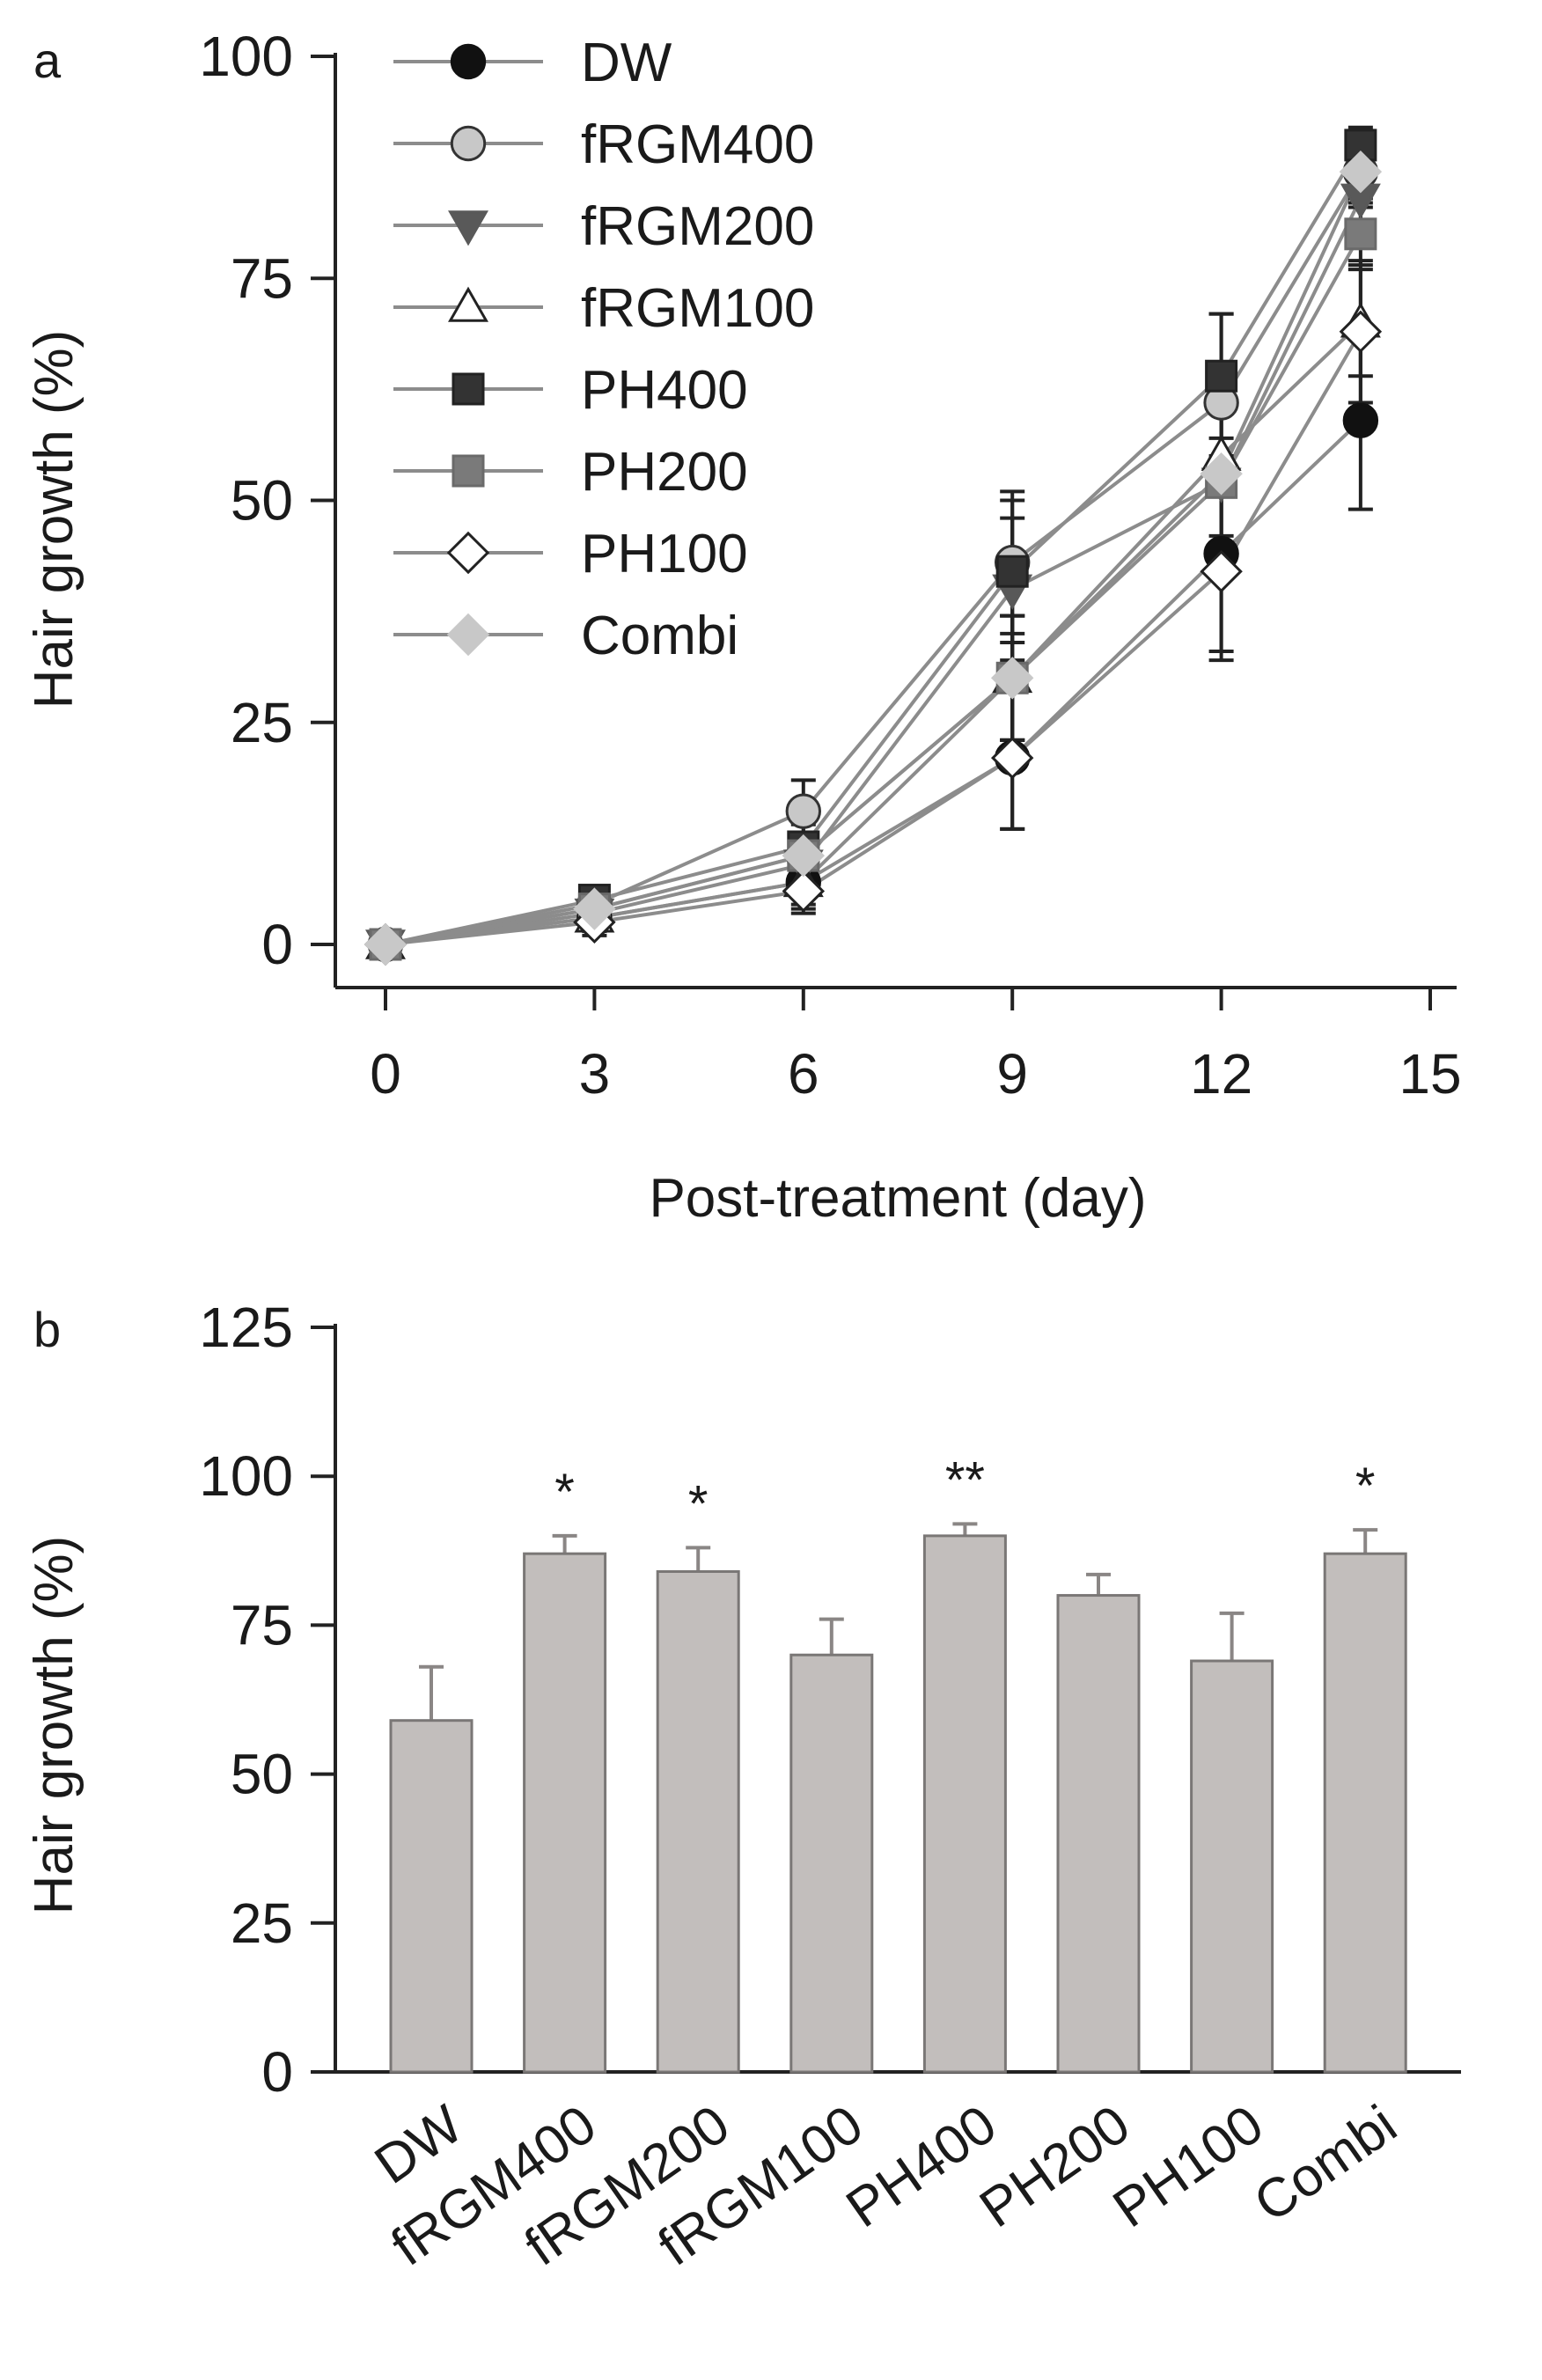 The height and width of the screenshot is (2380, 1542). What do you see at coordinates (468, 143) in the screenshot?
I see `legend-marker-fRGM400` at bounding box center [468, 143].